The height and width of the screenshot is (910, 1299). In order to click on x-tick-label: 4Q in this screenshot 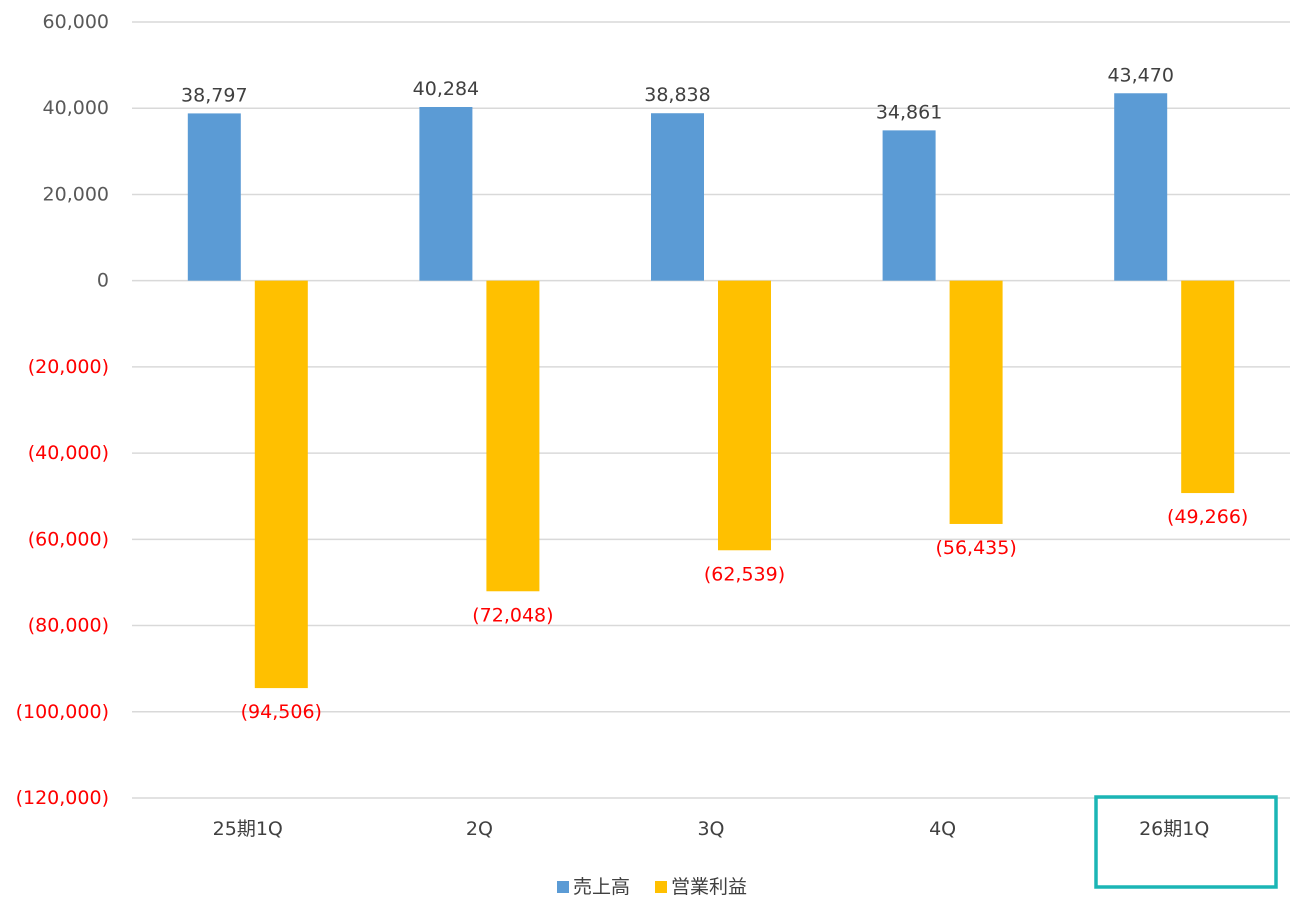, I will do `click(942, 829)`.